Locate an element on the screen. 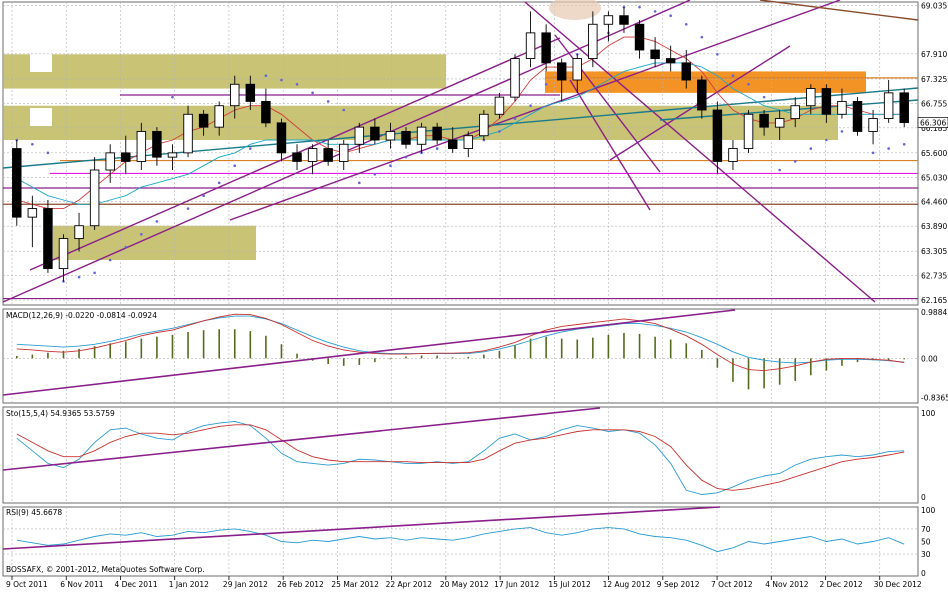 The width and height of the screenshot is (948, 597). time-axis-label: 4 Nov 2012 is located at coordinates (786, 584).